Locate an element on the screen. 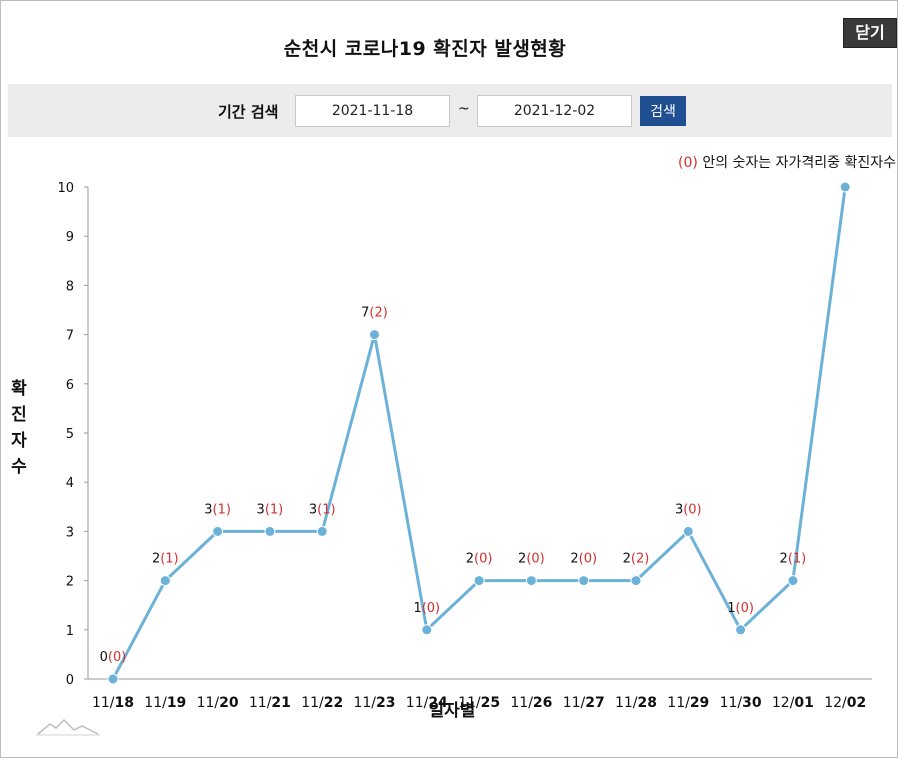  y-tick-label: 4 is located at coordinates (70, 483).